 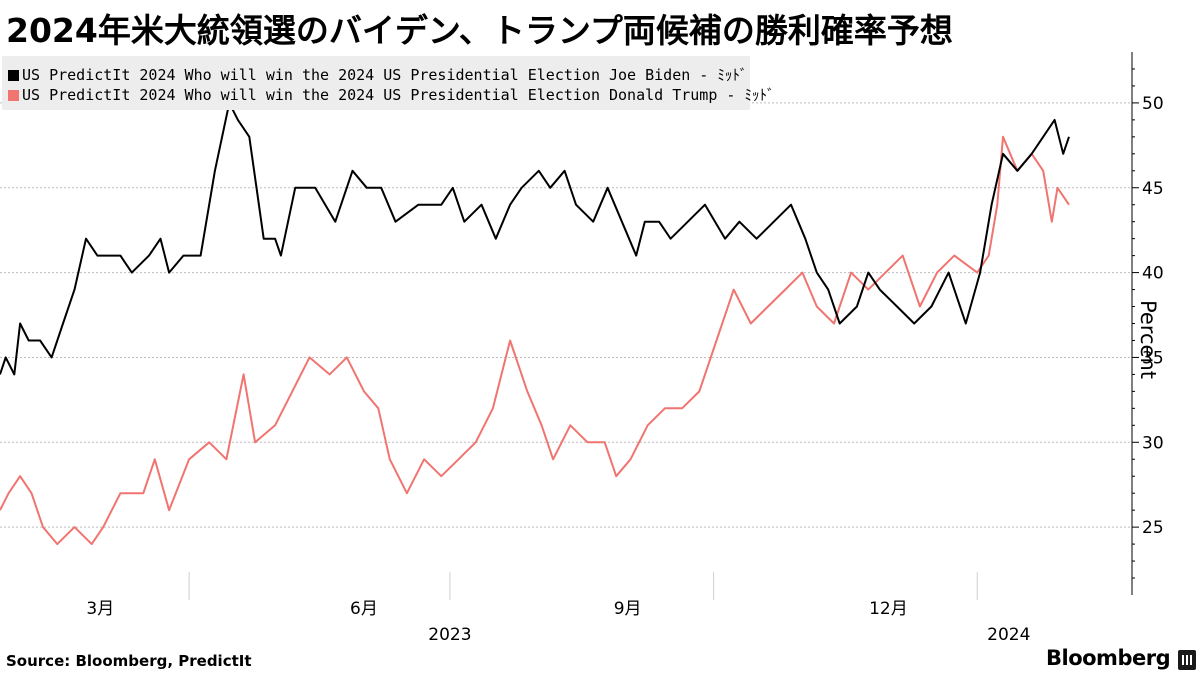 What do you see at coordinates (13, 75) in the screenshot?
I see `legend-swatch-biden` at bounding box center [13, 75].